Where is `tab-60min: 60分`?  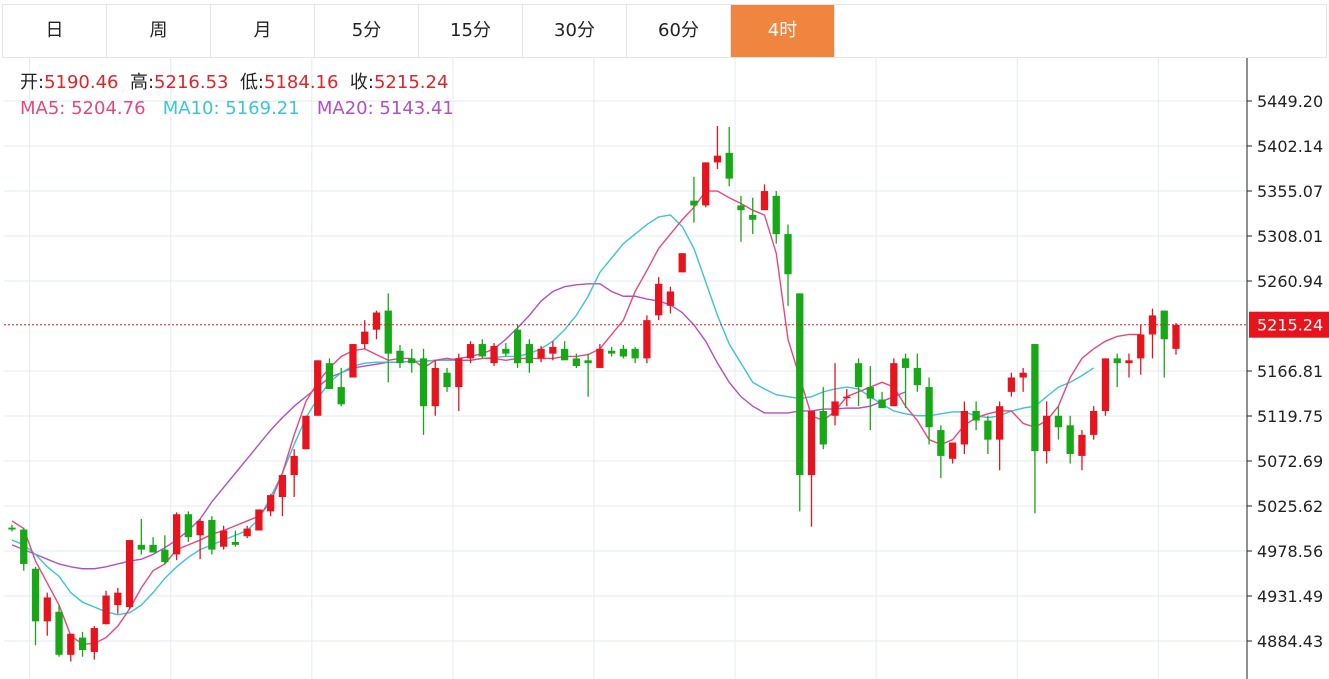
tab-60min: 60分 is located at coordinates (679, 31).